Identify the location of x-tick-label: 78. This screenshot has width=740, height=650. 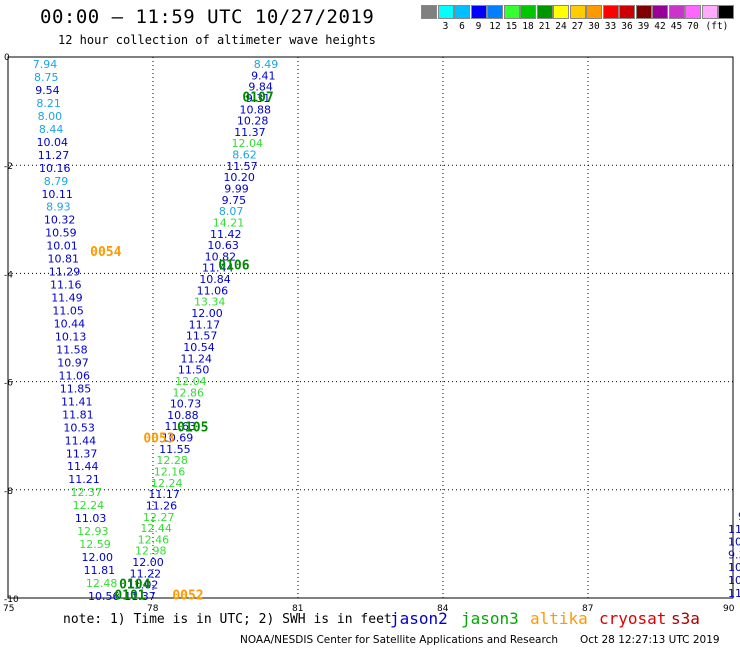
(153, 609).